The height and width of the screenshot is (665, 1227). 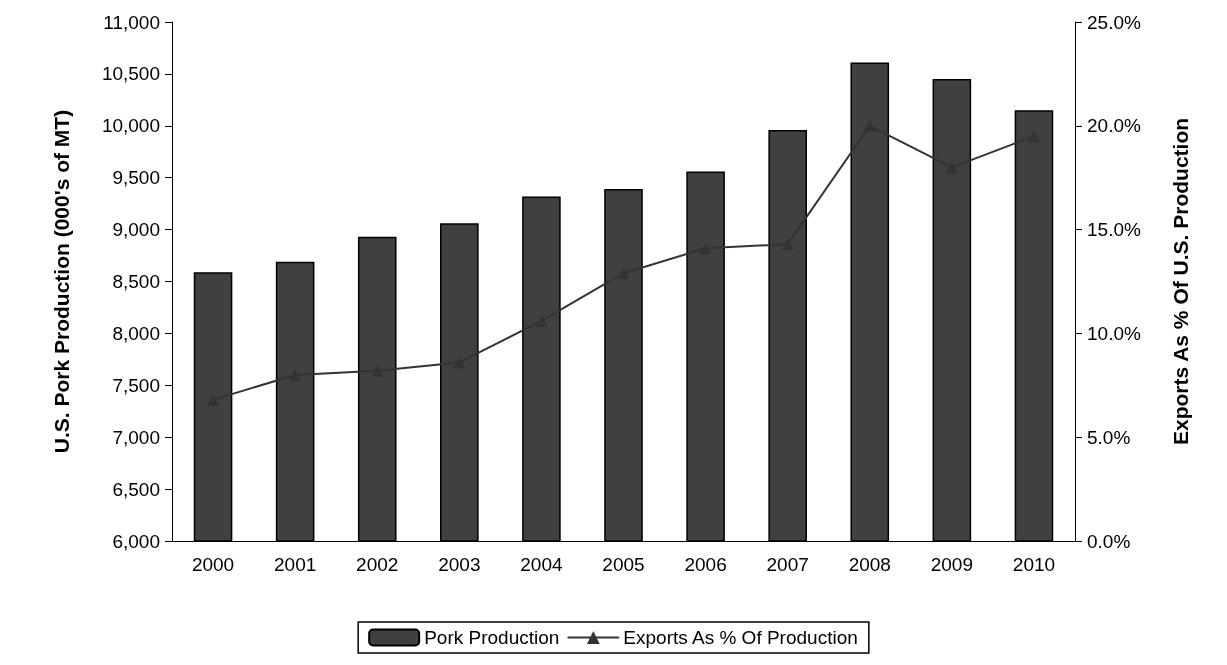 I want to click on x-tick-label: 2003, so click(x=459, y=564).